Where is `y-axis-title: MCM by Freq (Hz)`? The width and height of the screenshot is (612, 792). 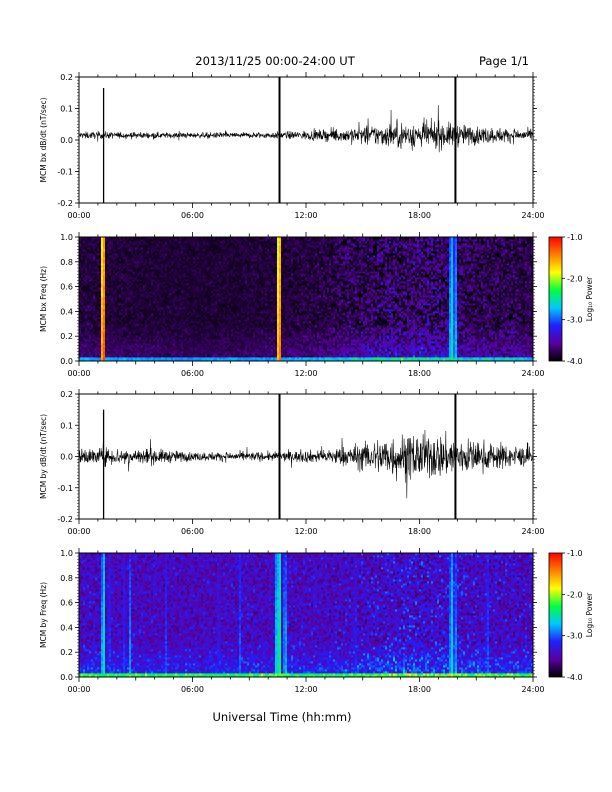 y-axis-title: MCM by Freq (Hz) is located at coordinates (43, 615).